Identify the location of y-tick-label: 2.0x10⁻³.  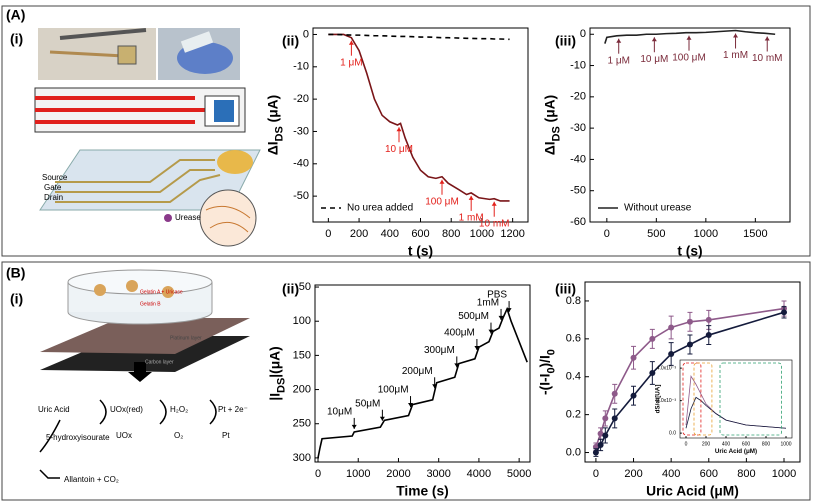
(667, 401).